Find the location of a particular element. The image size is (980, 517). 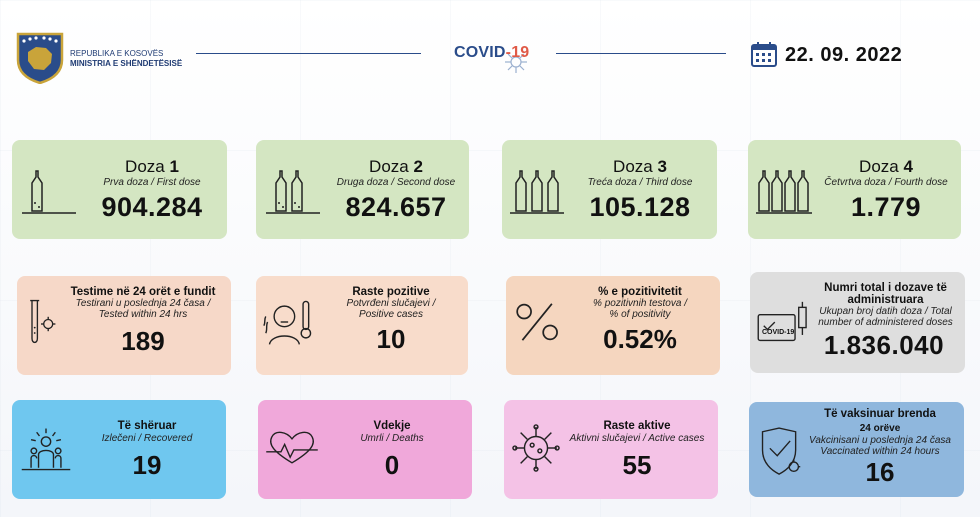

dose-3-value: 105.128 is located at coordinates (640, 207).